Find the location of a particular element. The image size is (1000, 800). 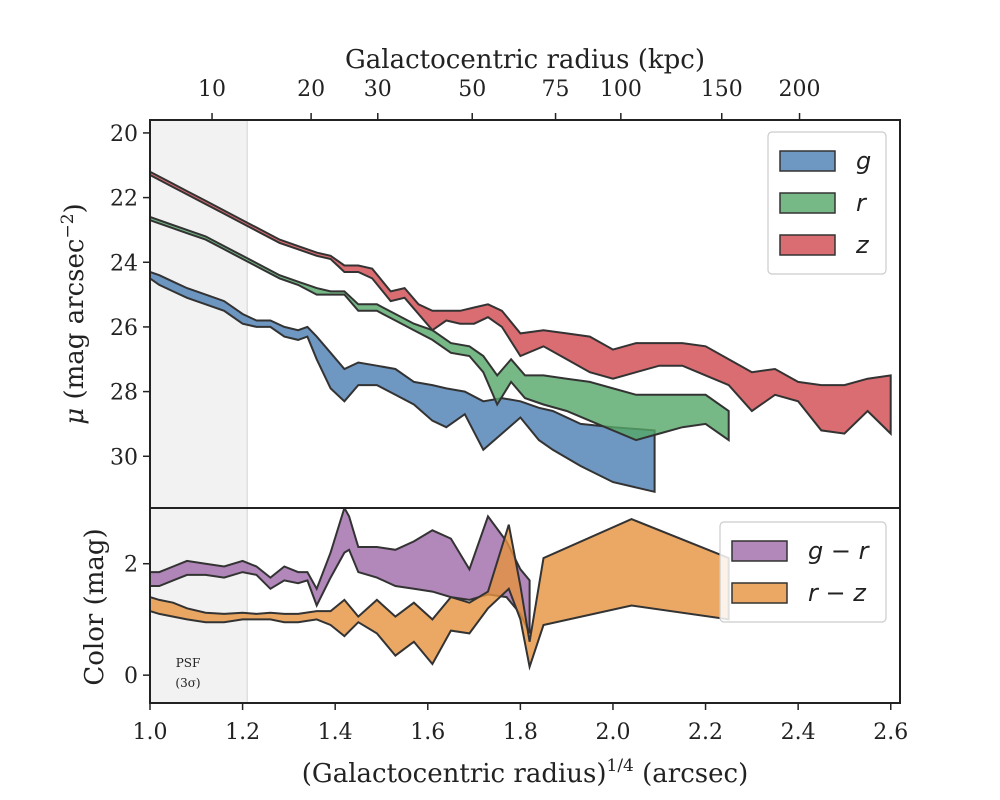

y-tick-label: 24 is located at coordinates (124, 263).